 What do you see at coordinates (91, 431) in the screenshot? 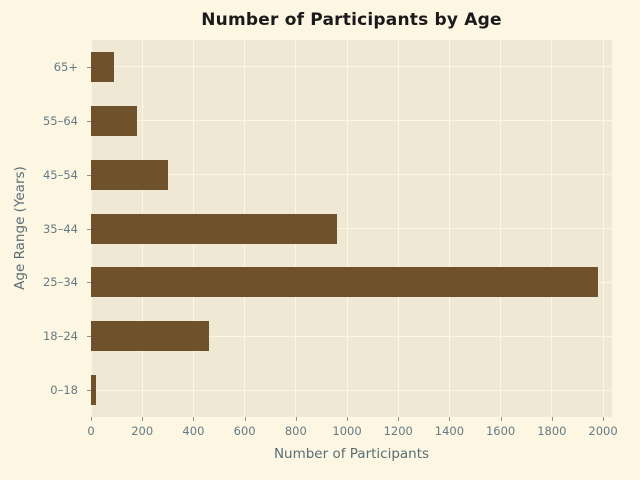
I see `x-tick-label: 0` at bounding box center [91, 431].